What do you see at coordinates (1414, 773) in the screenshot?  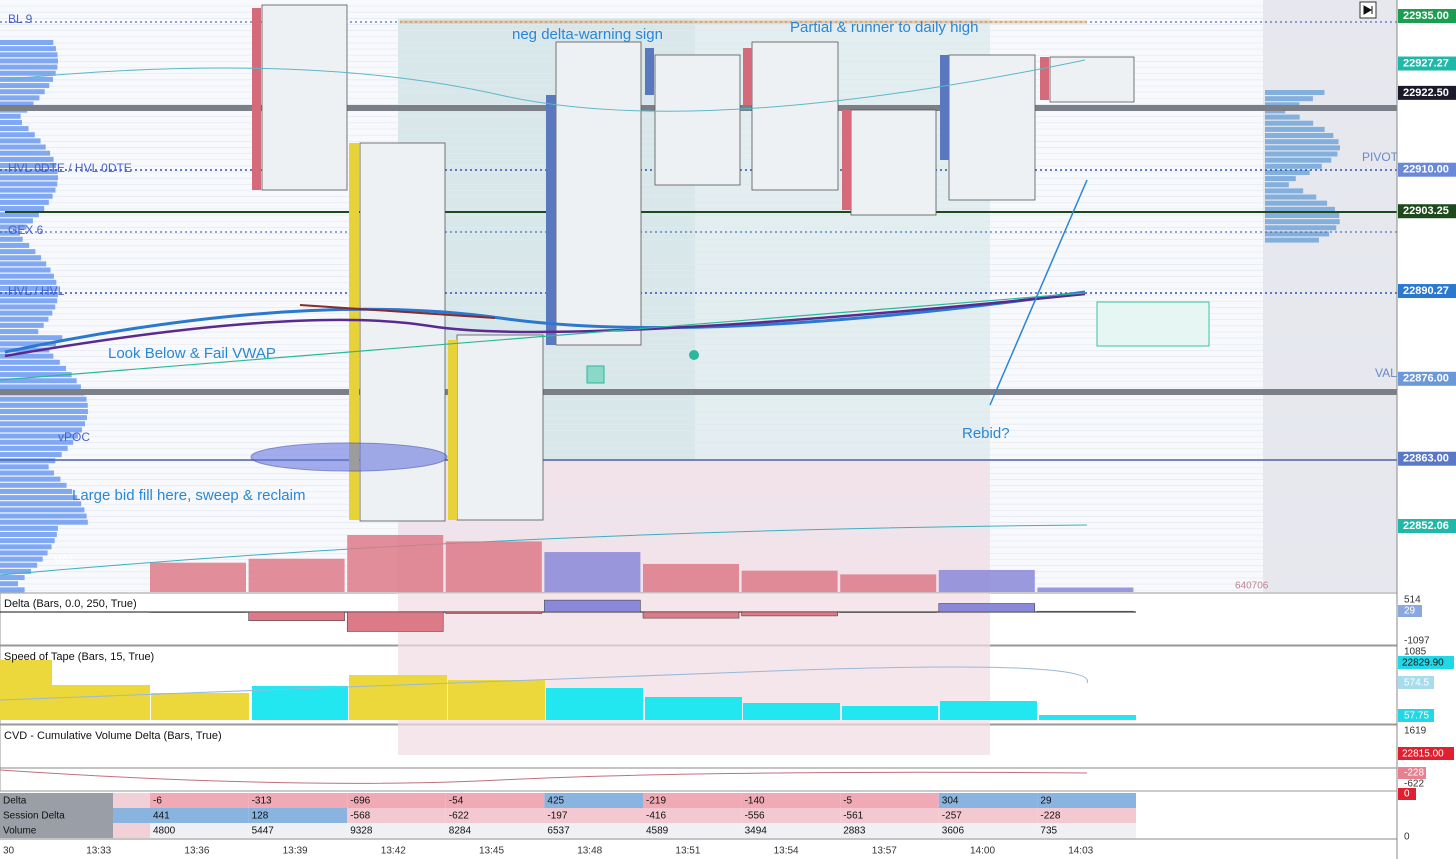 I see `axis-label: -228` at bounding box center [1414, 773].